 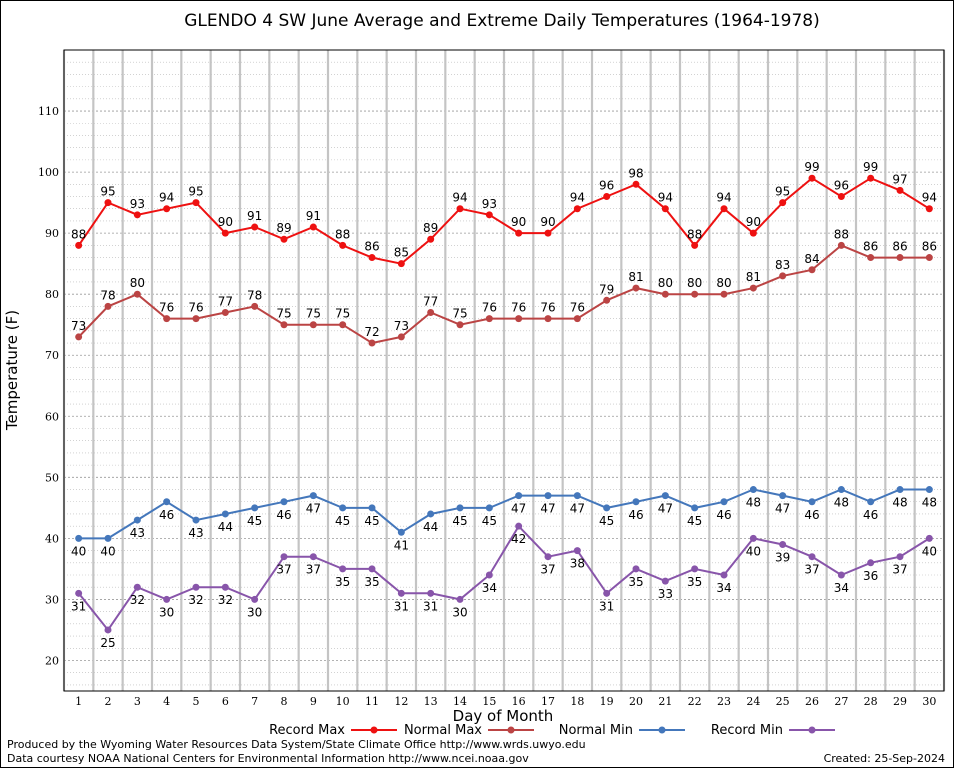 I want to click on data-label: 99, so click(x=870, y=167).